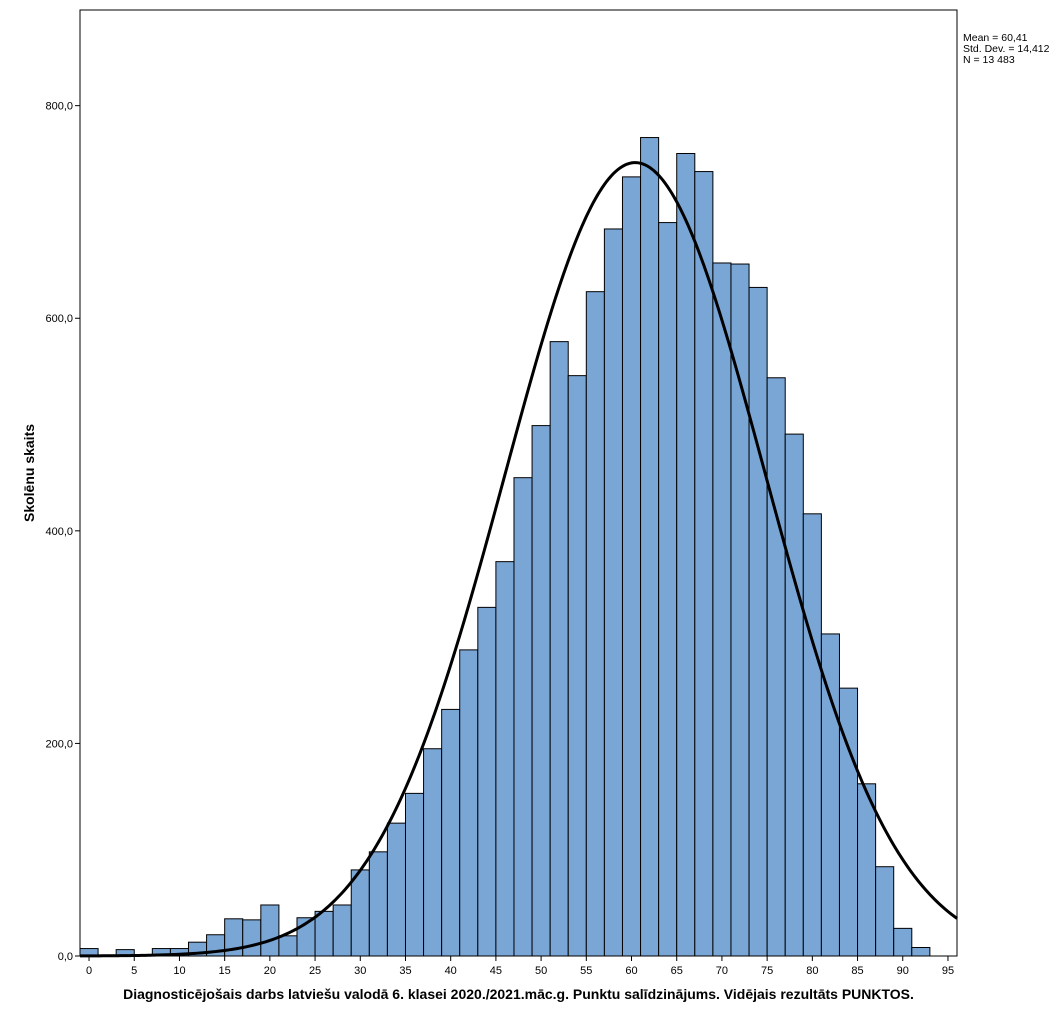 The width and height of the screenshot is (1062, 1020). Describe the element at coordinates (270, 971) in the screenshot. I see `x-tick-label: 20` at that location.